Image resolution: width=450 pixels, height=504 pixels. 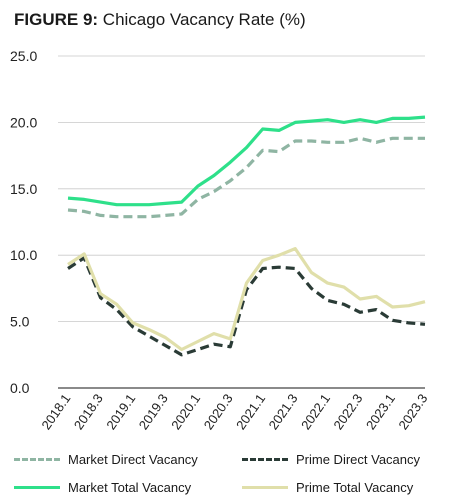 I want to click on y-tick-label: 20.0, so click(x=23, y=122).